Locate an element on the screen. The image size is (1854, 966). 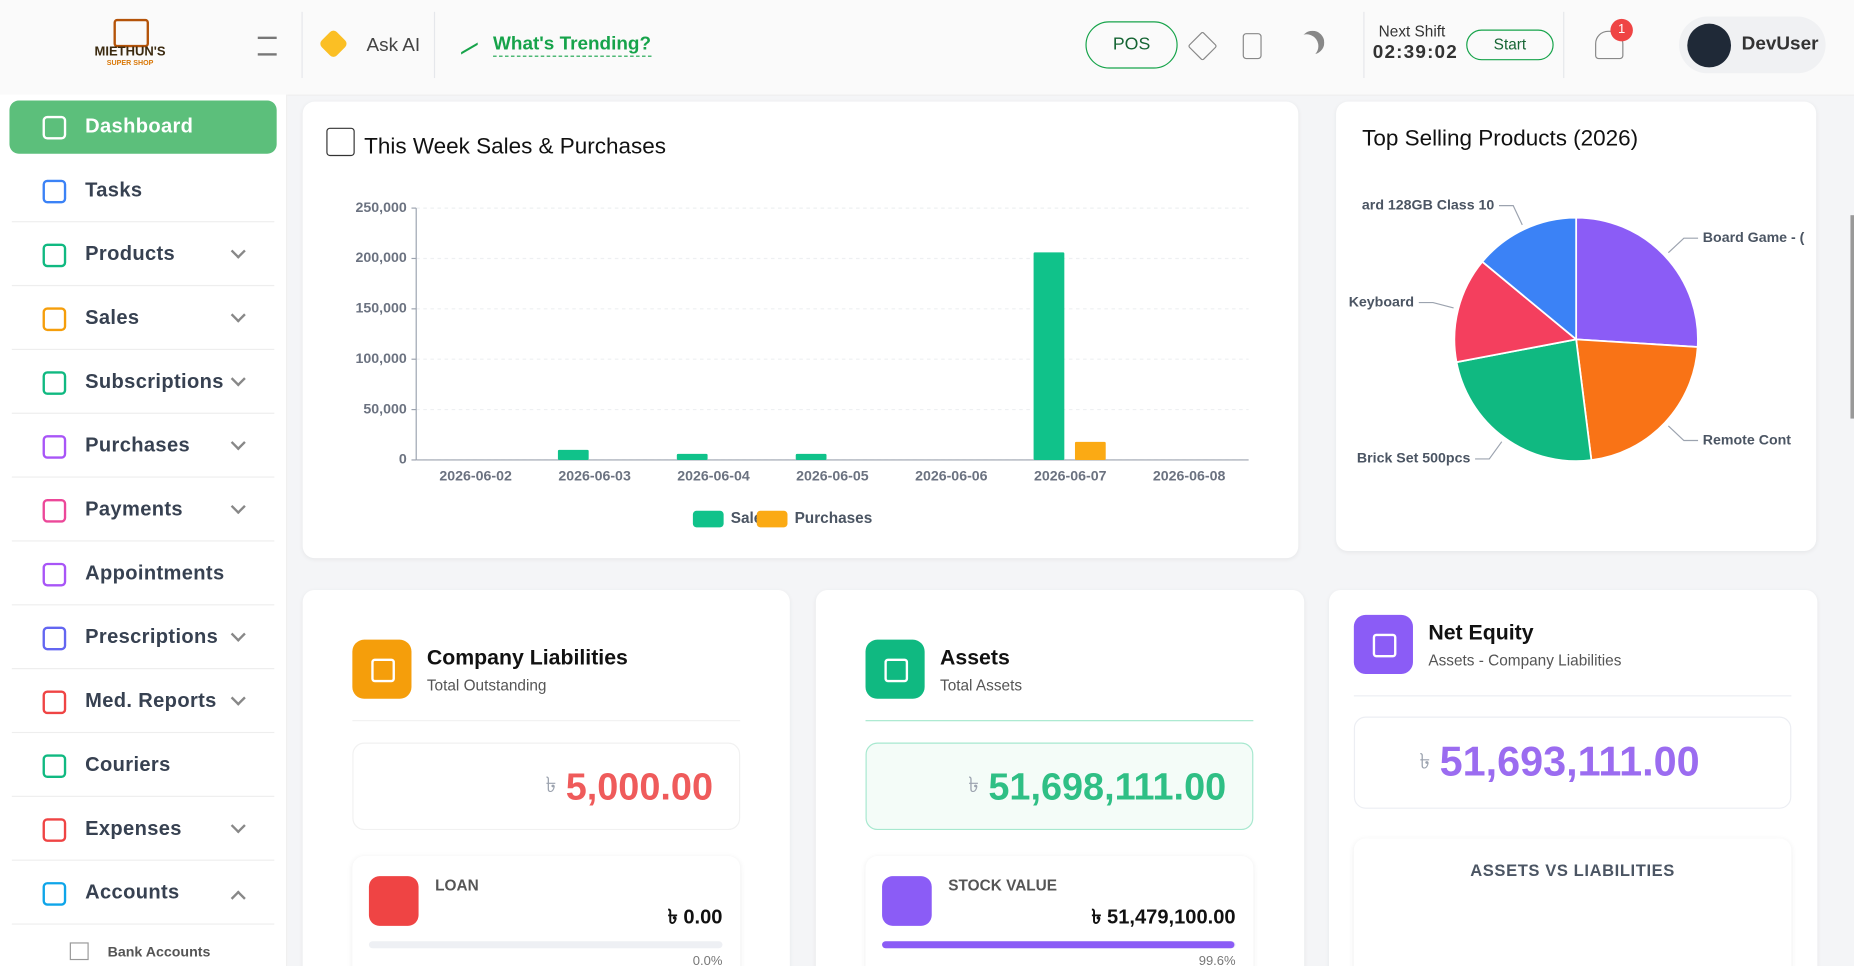
progress-track is located at coordinates (545, 945).